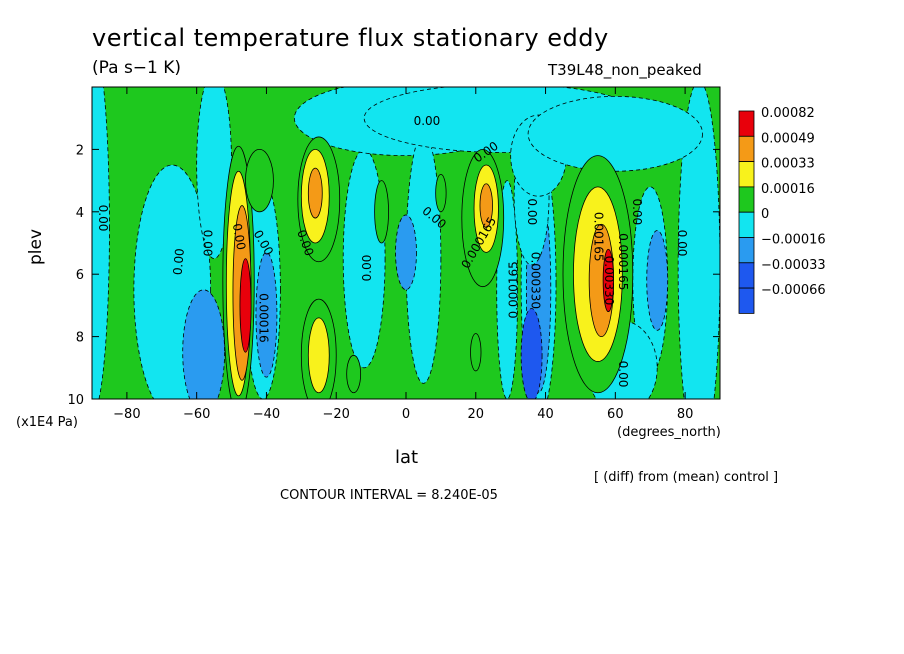  What do you see at coordinates (80, 213) in the screenshot?
I see `y-tick-label: 4` at bounding box center [80, 213].